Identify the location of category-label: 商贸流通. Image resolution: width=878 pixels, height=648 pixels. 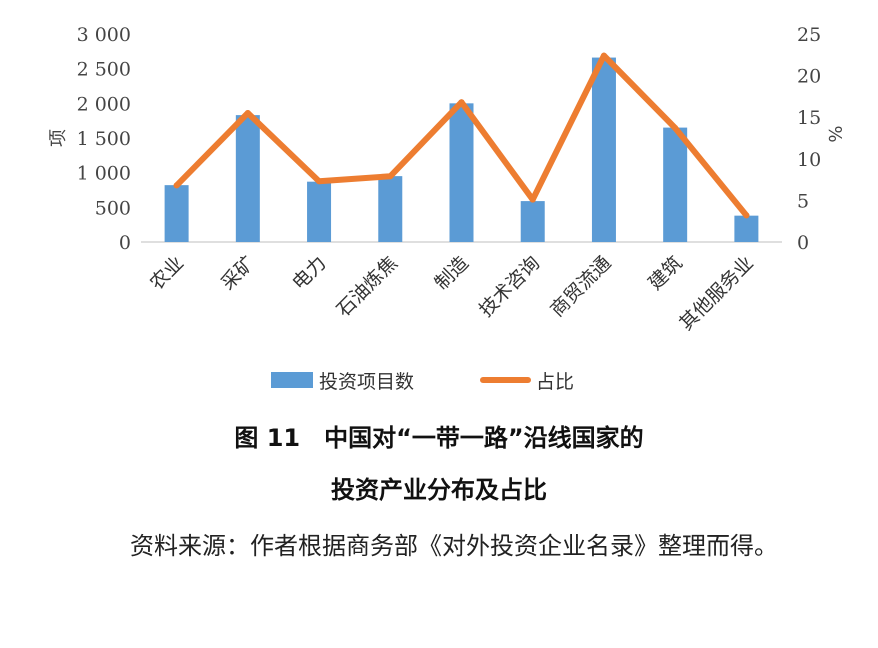
(580, 286).